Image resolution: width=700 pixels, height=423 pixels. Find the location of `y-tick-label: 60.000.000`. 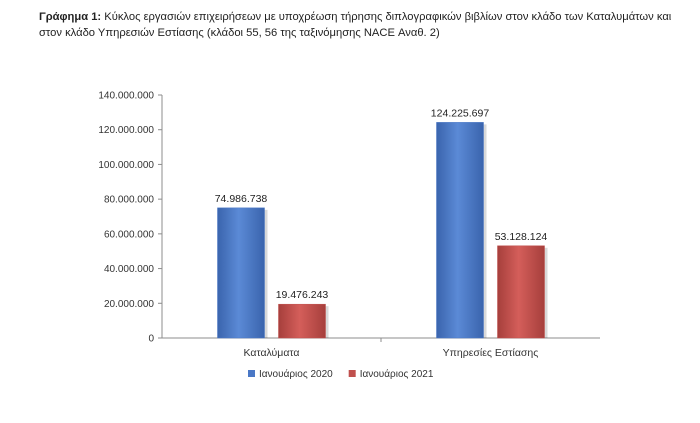

y-tick-label: 60.000.000 is located at coordinates (129, 234).